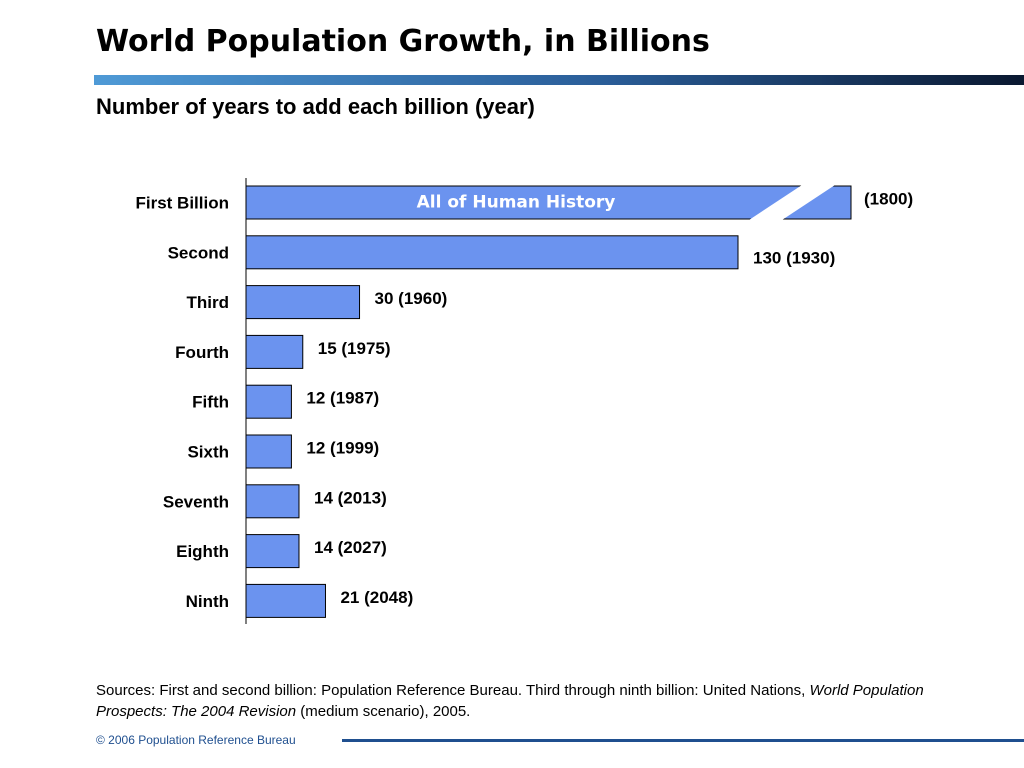 This screenshot has height=768, width=1024. What do you see at coordinates (683, 740) in the screenshot?
I see `footer-rule` at bounding box center [683, 740].